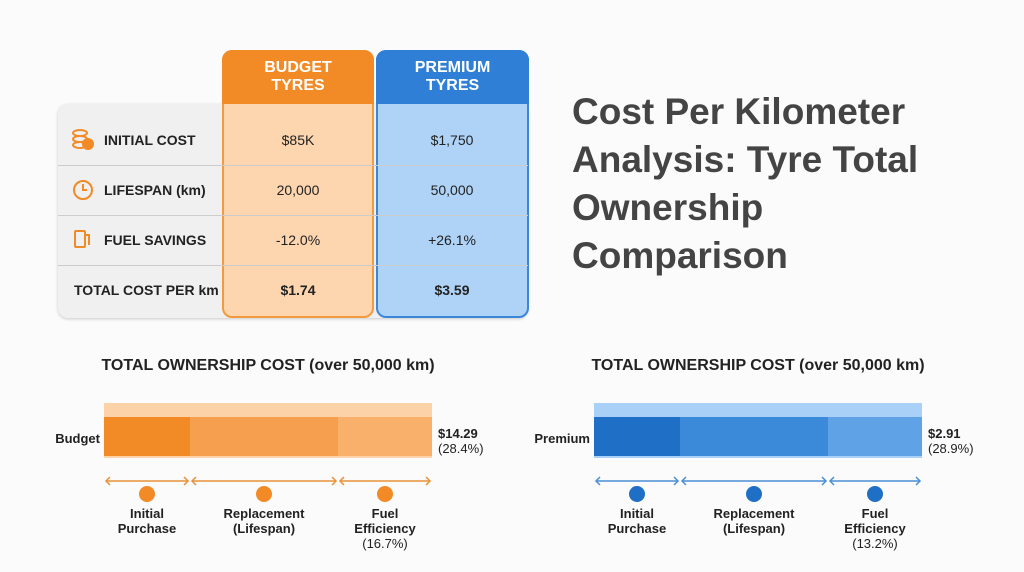 This screenshot has height=572, width=1024. What do you see at coordinates (146, 290) in the screenshot?
I see `row-label: TOTAL COST PER km` at bounding box center [146, 290].